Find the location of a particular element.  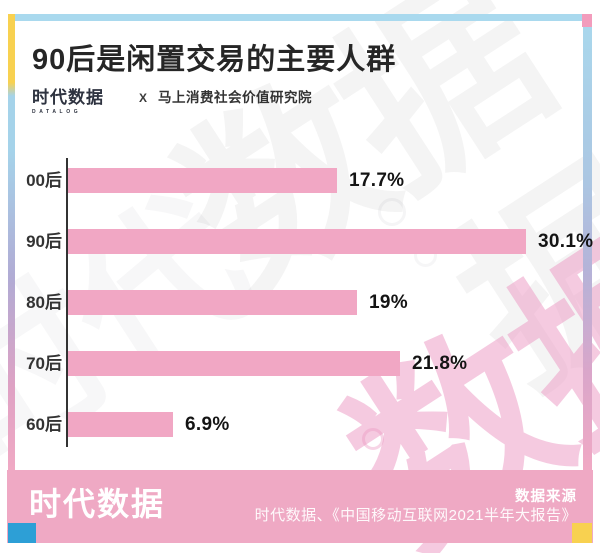

footer-blue-accent is located at coordinates (22, 533).